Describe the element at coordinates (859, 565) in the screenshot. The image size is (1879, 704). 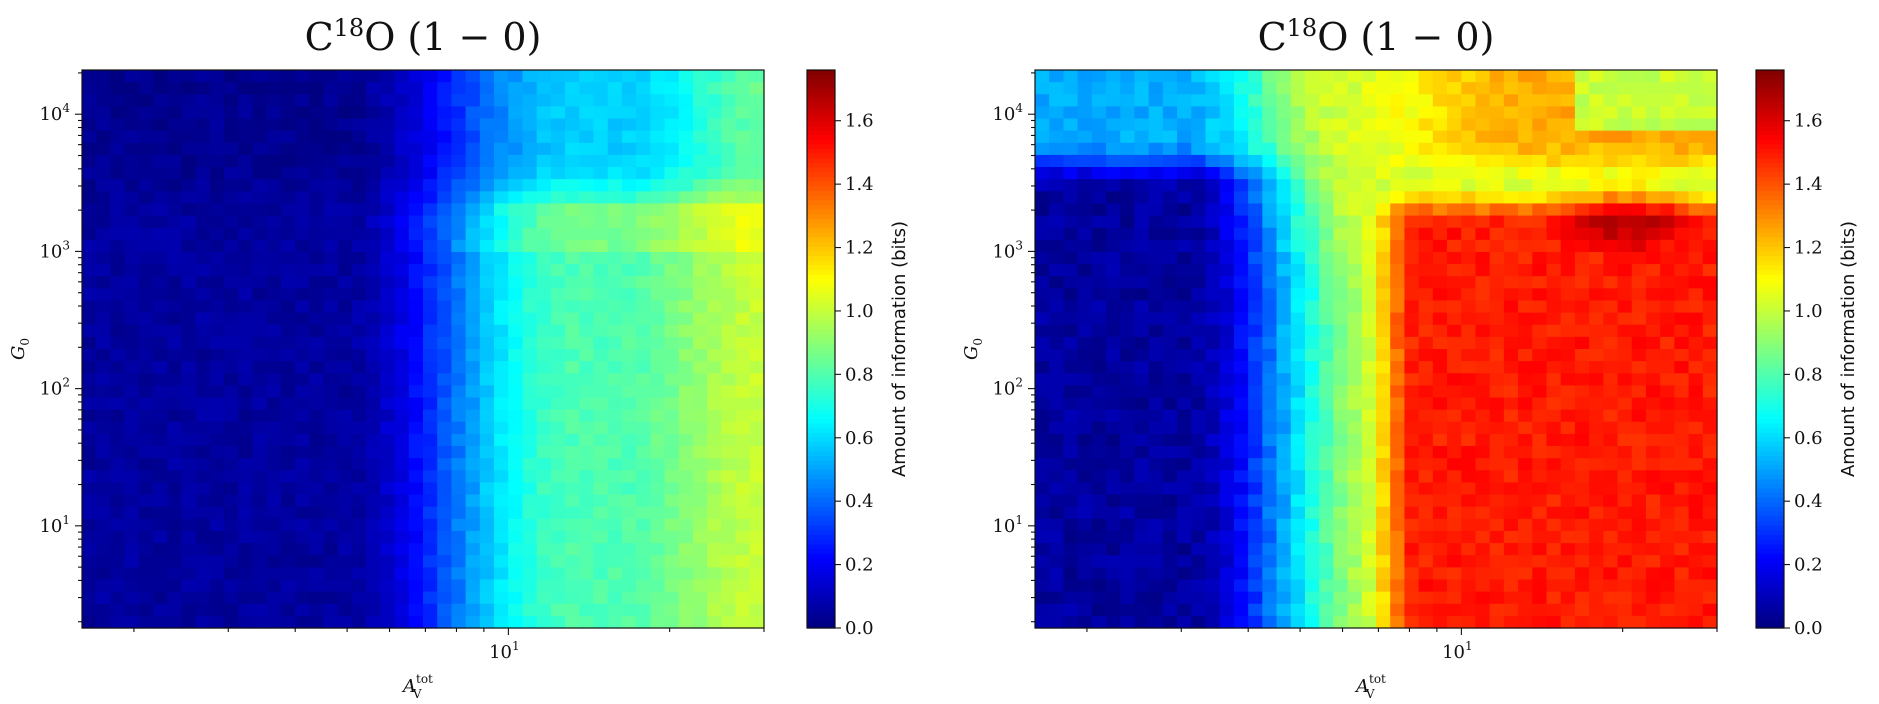
I see `colorbar-tick-label: 0.2` at that location.